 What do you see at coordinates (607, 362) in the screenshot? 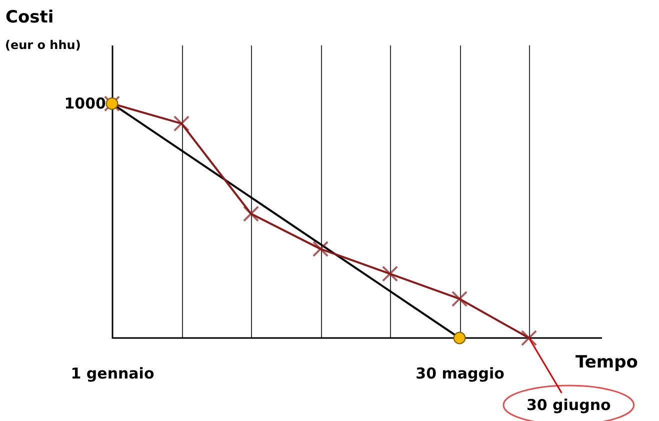
I see `x-axis-title: Tempo` at bounding box center [607, 362].